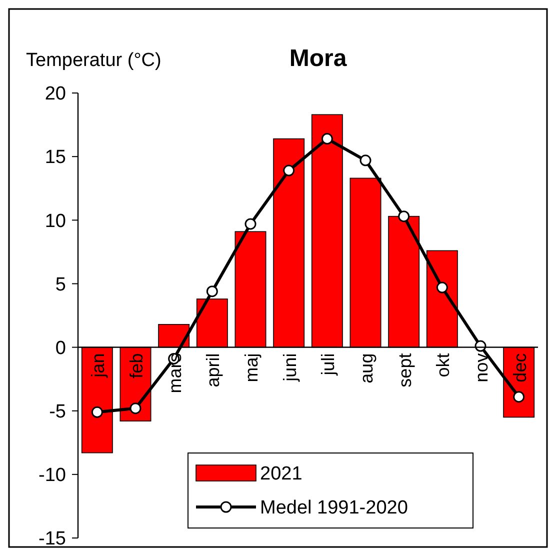 This screenshot has height=559, width=556. Describe the element at coordinates (57, 412) in the screenshot. I see `y-tick-label: -5` at that location.